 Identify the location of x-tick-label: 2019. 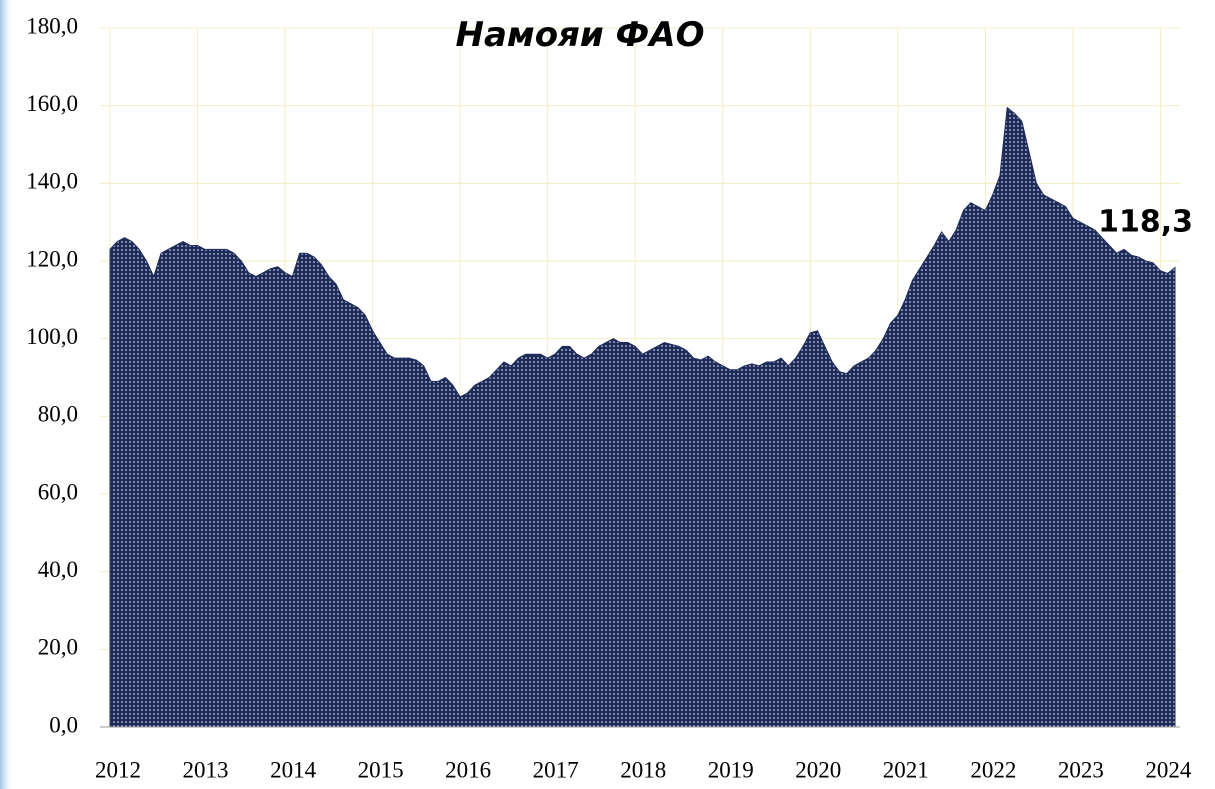
(731, 769).